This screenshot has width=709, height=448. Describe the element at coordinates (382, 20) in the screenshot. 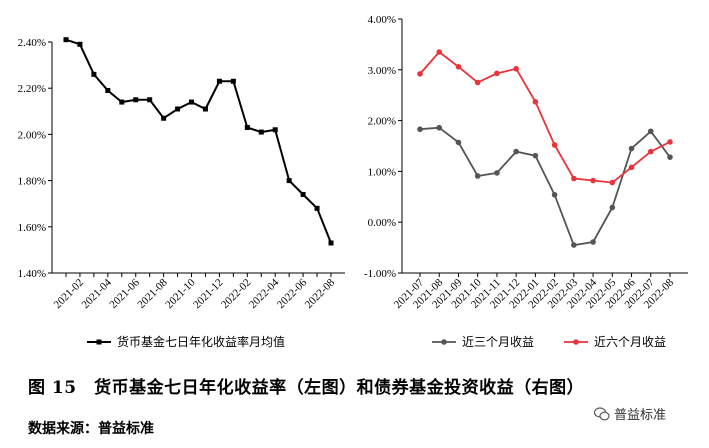

I see `right-y-tick-label: 4.00%` at that location.